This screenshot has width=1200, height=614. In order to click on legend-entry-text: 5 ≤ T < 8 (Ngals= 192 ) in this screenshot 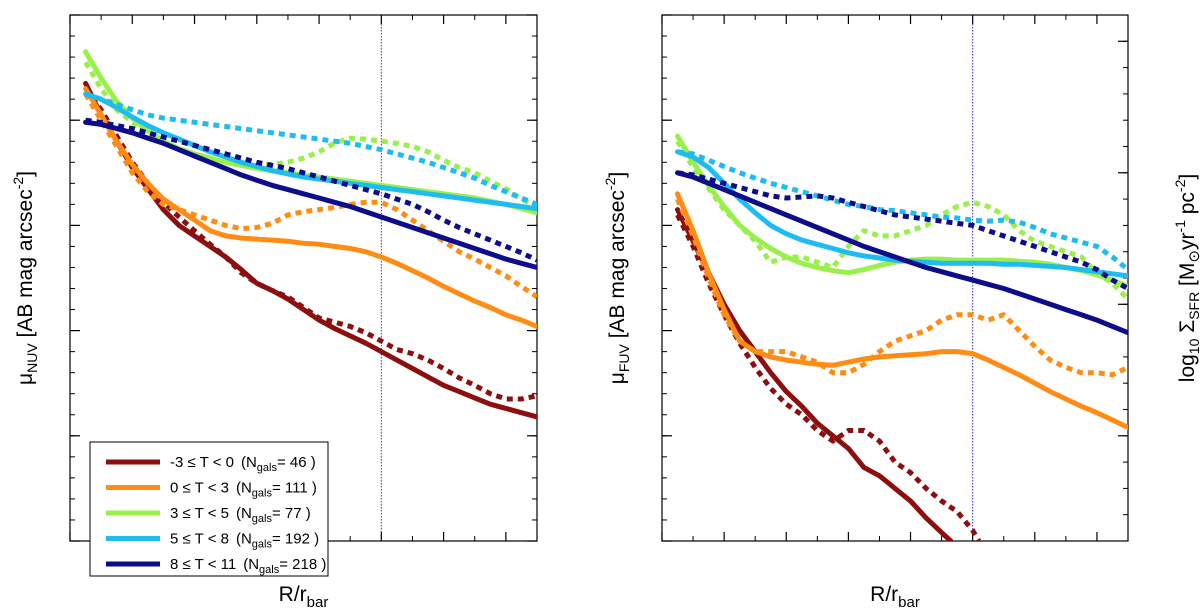, I will do `click(244, 541)`.